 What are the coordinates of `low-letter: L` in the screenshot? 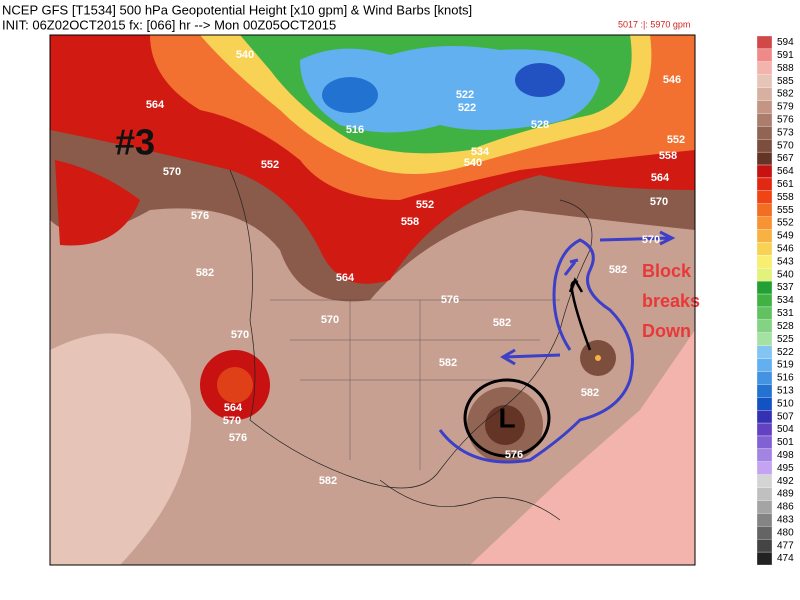 It's located at (506, 417).